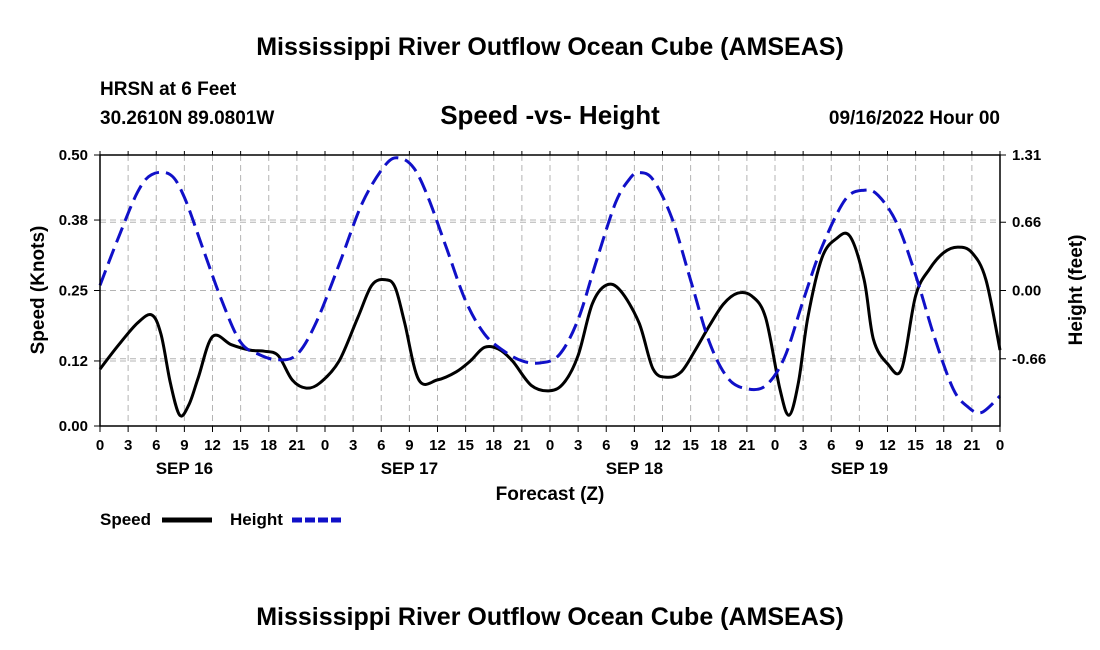 Image resolution: width=1100 pixels, height=650 pixels. What do you see at coordinates (914, 118) in the screenshot?
I see `forecast-date: 09/16/2022 Hour 00` at bounding box center [914, 118].